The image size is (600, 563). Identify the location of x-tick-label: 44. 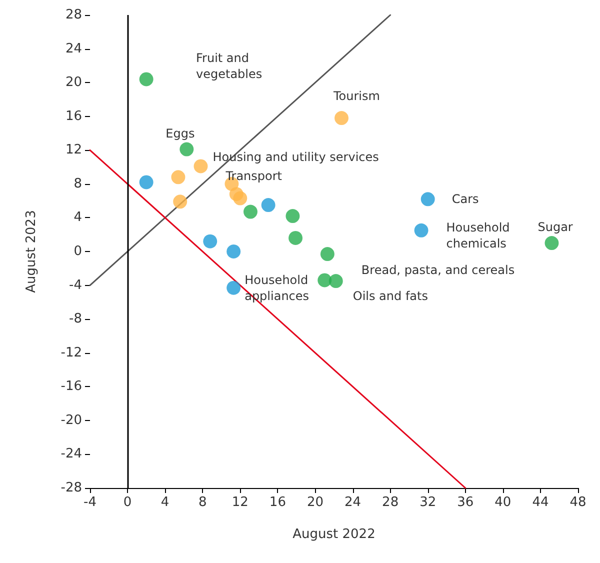
(540, 502).